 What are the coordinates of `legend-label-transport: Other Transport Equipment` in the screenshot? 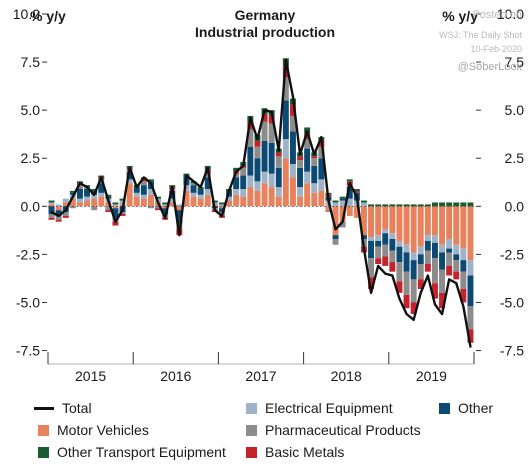 It's located at (141, 452).